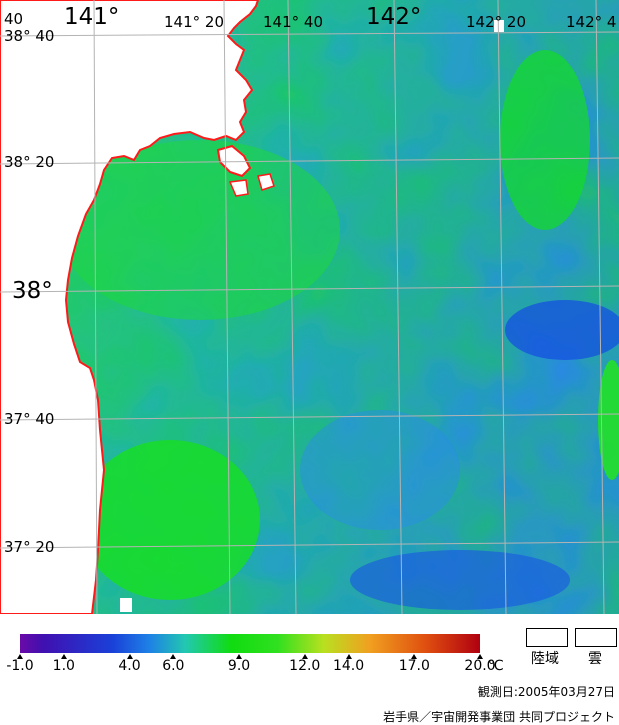  I want to click on lat-label-38-20: 38° 20, so click(29, 162).